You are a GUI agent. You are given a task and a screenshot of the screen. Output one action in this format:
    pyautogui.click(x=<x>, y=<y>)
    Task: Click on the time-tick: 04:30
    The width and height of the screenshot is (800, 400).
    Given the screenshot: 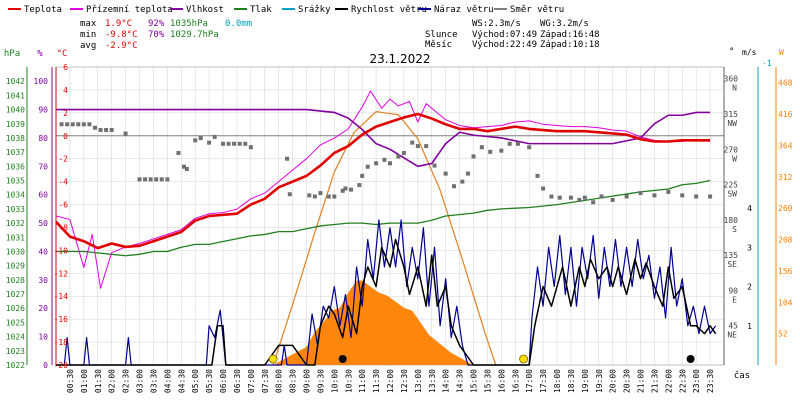 What is the action you would take?
    pyautogui.click(x=181, y=381)
    